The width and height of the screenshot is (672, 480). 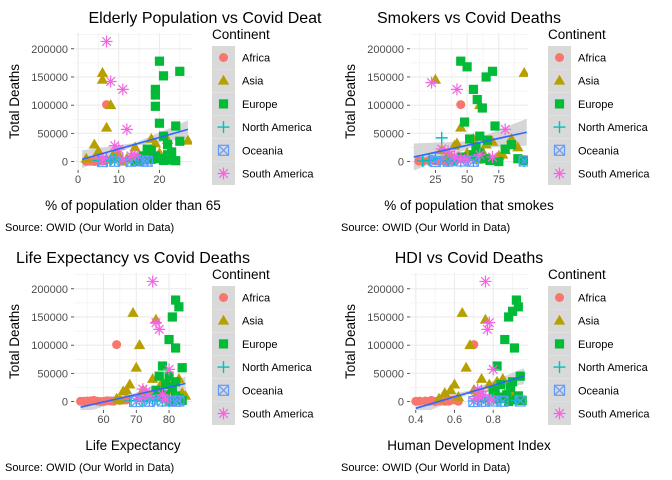 I want to click on source-caption: Source: OWID (Our World in Data), so click(x=89, y=228).